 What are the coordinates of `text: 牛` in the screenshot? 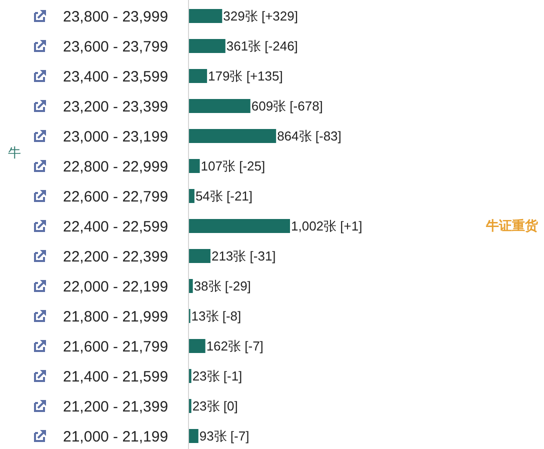 It's located at (14, 152).